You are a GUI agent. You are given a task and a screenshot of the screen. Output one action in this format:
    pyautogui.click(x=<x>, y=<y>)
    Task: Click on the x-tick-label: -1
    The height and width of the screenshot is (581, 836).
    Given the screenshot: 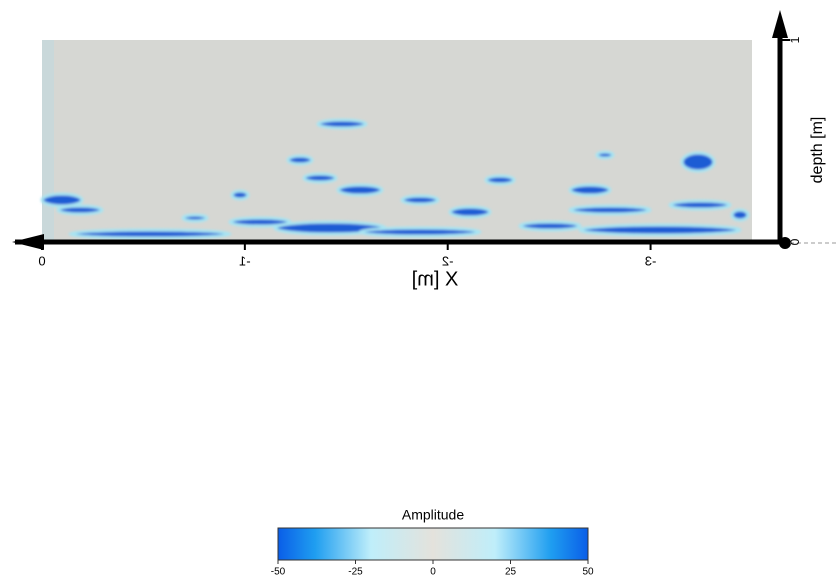 What is the action you would take?
    pyautogui.click(x=245, y=260)
    